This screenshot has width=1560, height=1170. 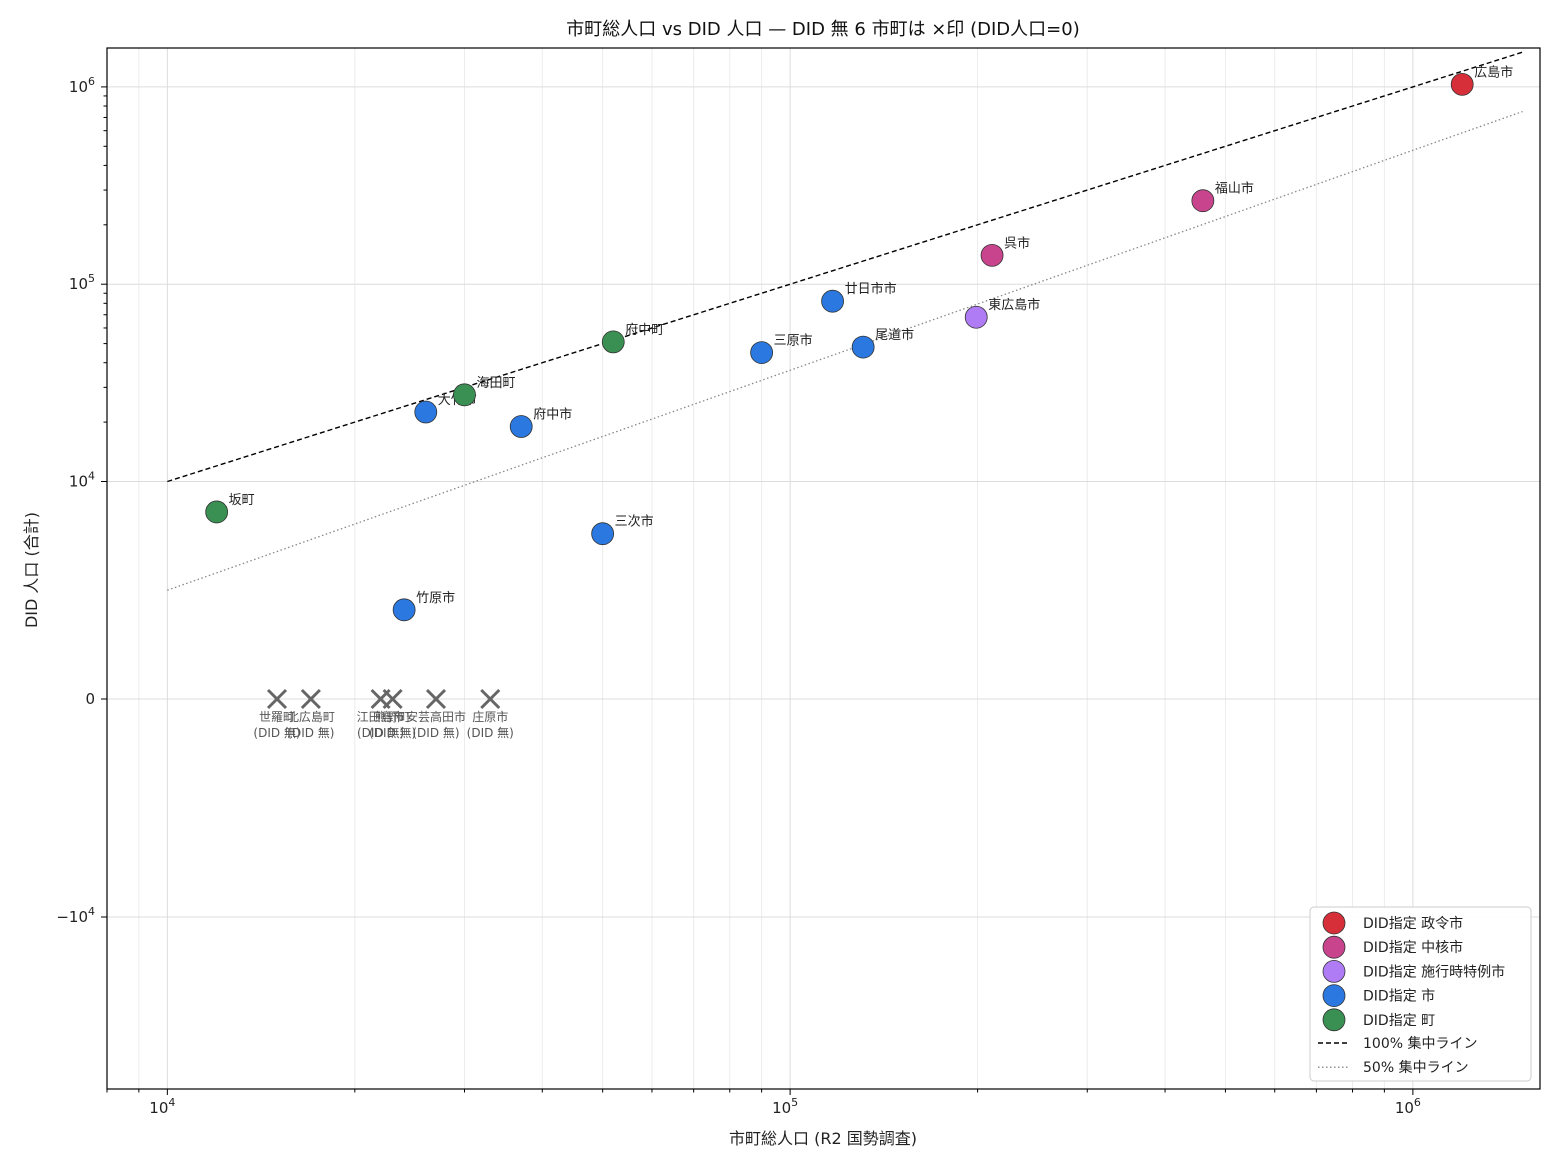 I want to click on x-axis-label: 市町総人口 (R2 国勢調査), so click(x=823, y=1138).